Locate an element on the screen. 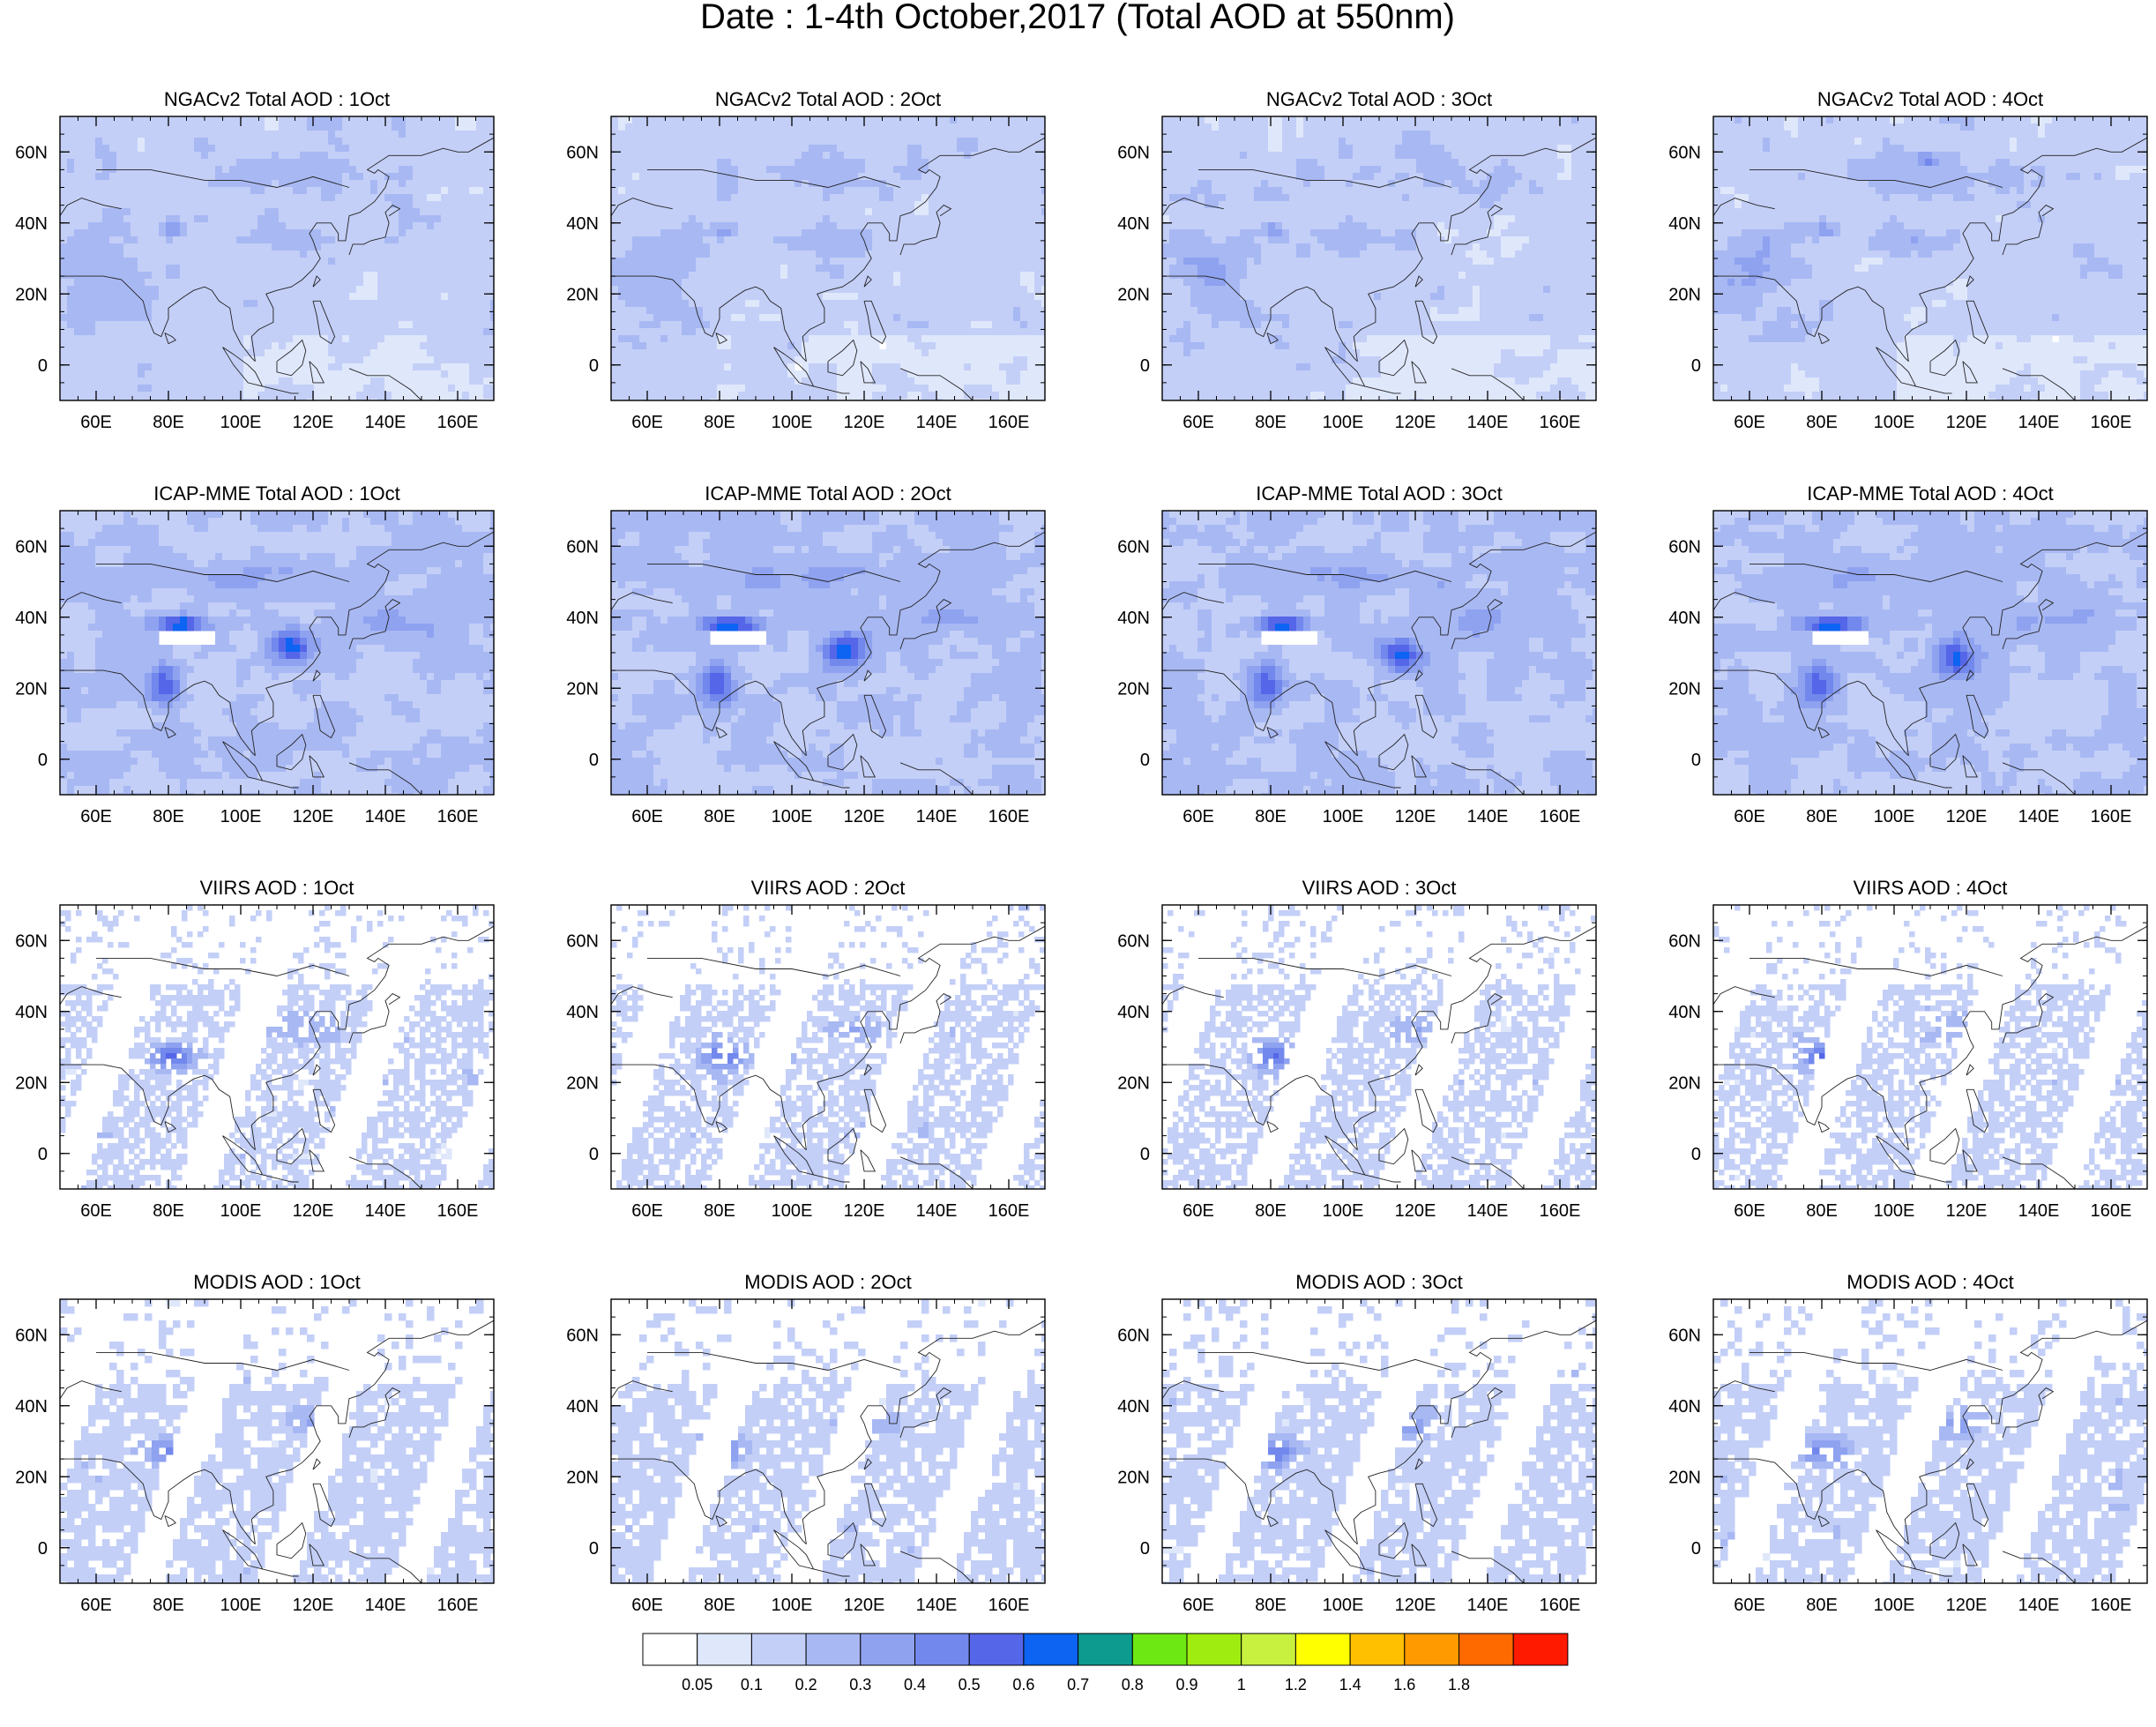  colorbar-label: 0.3 is located at coordinates (860, 1684).